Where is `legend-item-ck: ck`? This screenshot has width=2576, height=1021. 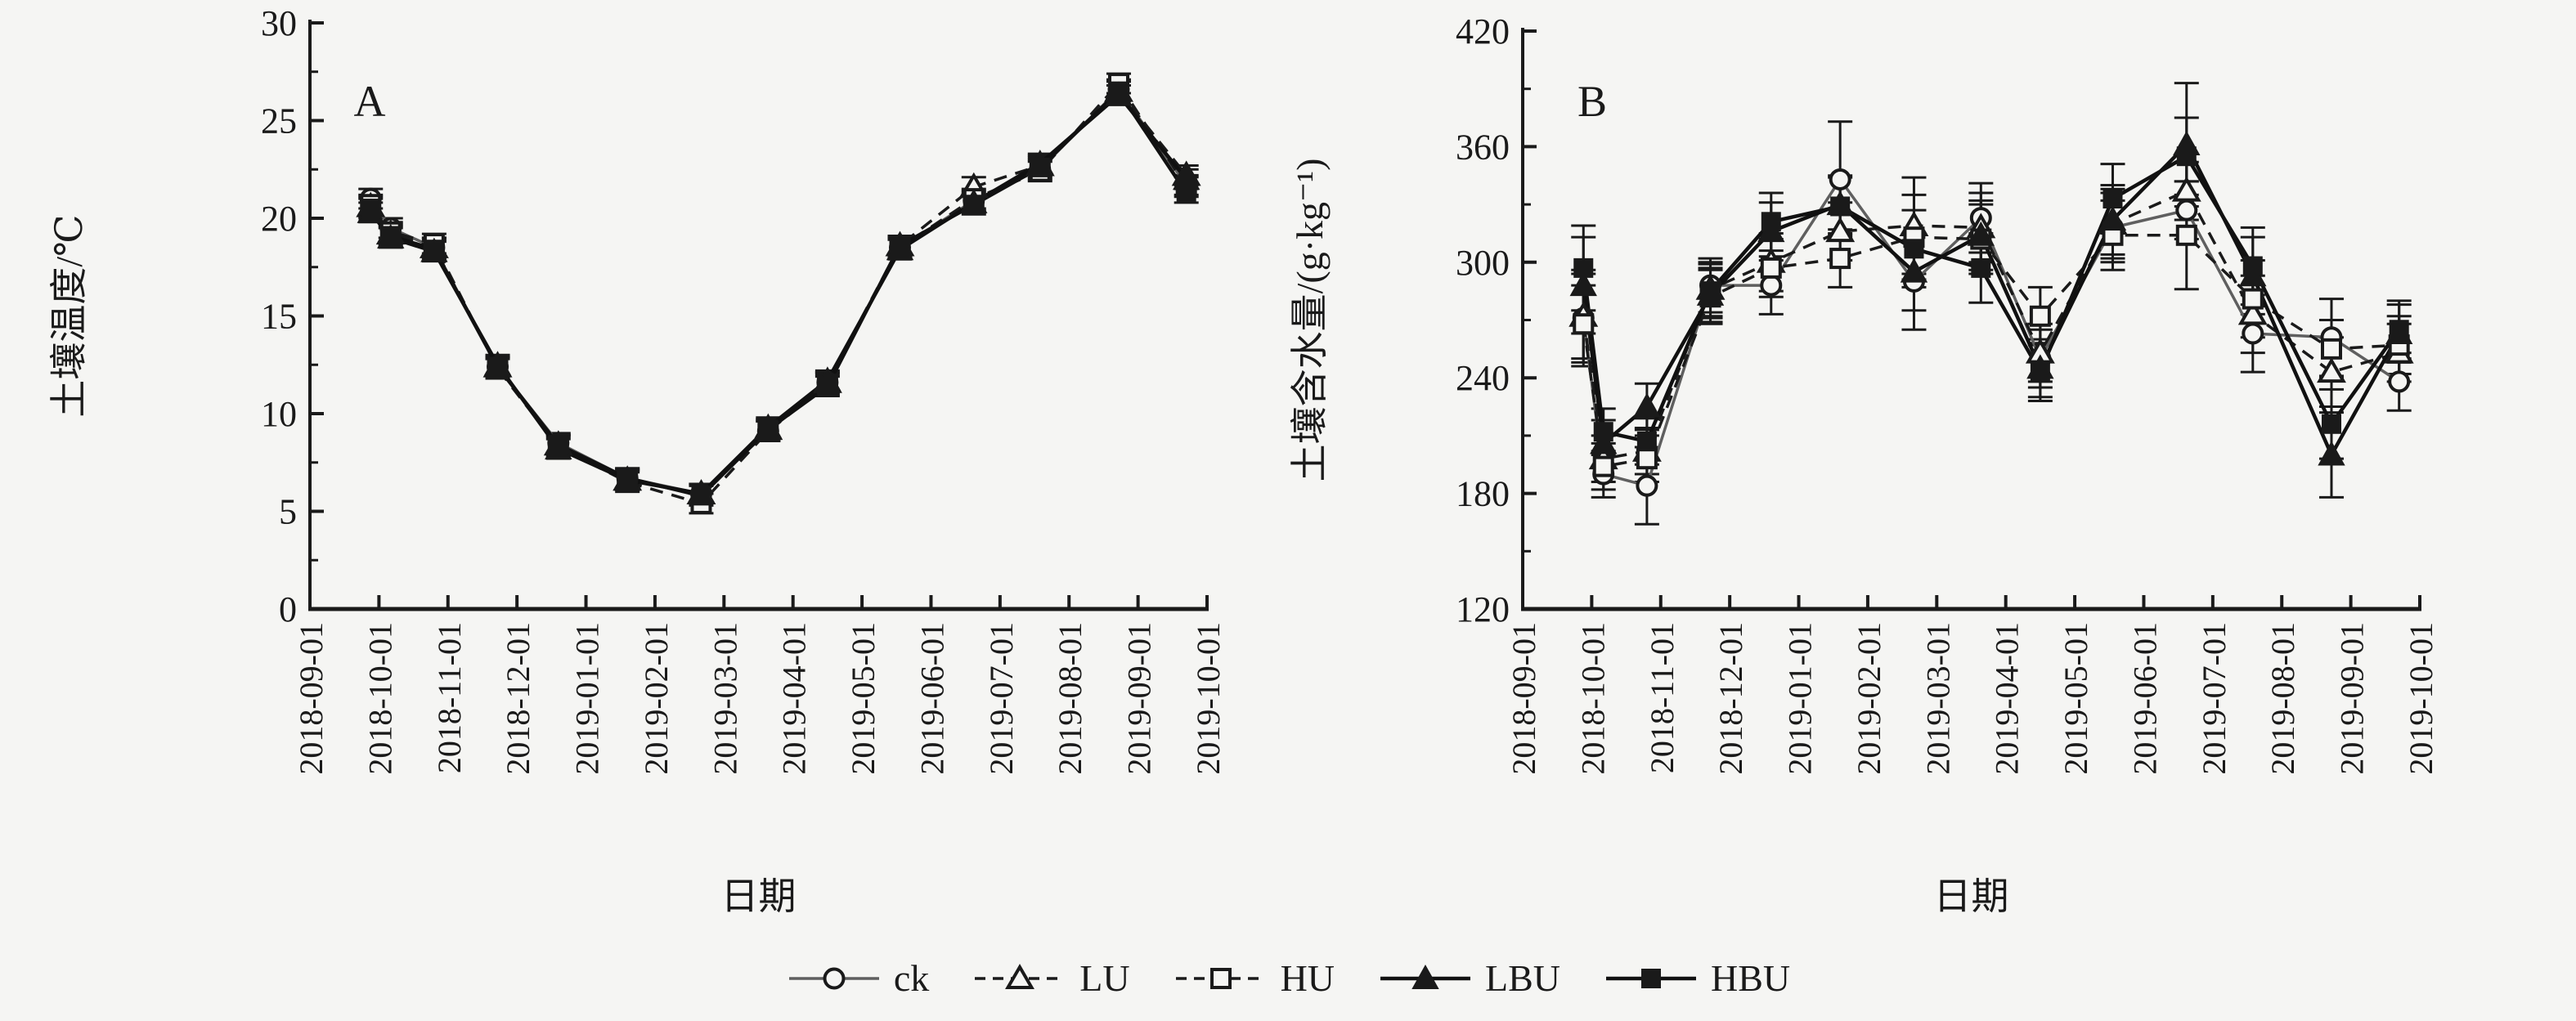 legend-item-ck: ck is located at coordinates (858, 978).